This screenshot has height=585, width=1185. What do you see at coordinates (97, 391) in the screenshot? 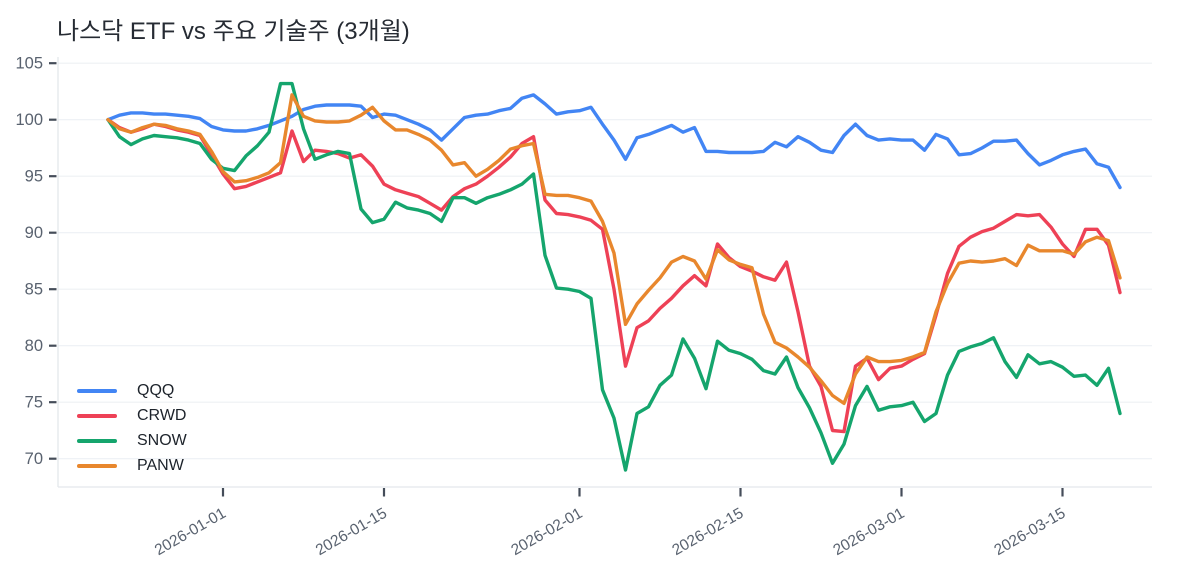
I see `legend-swatch-qqq` at bounding box center [97, 391].